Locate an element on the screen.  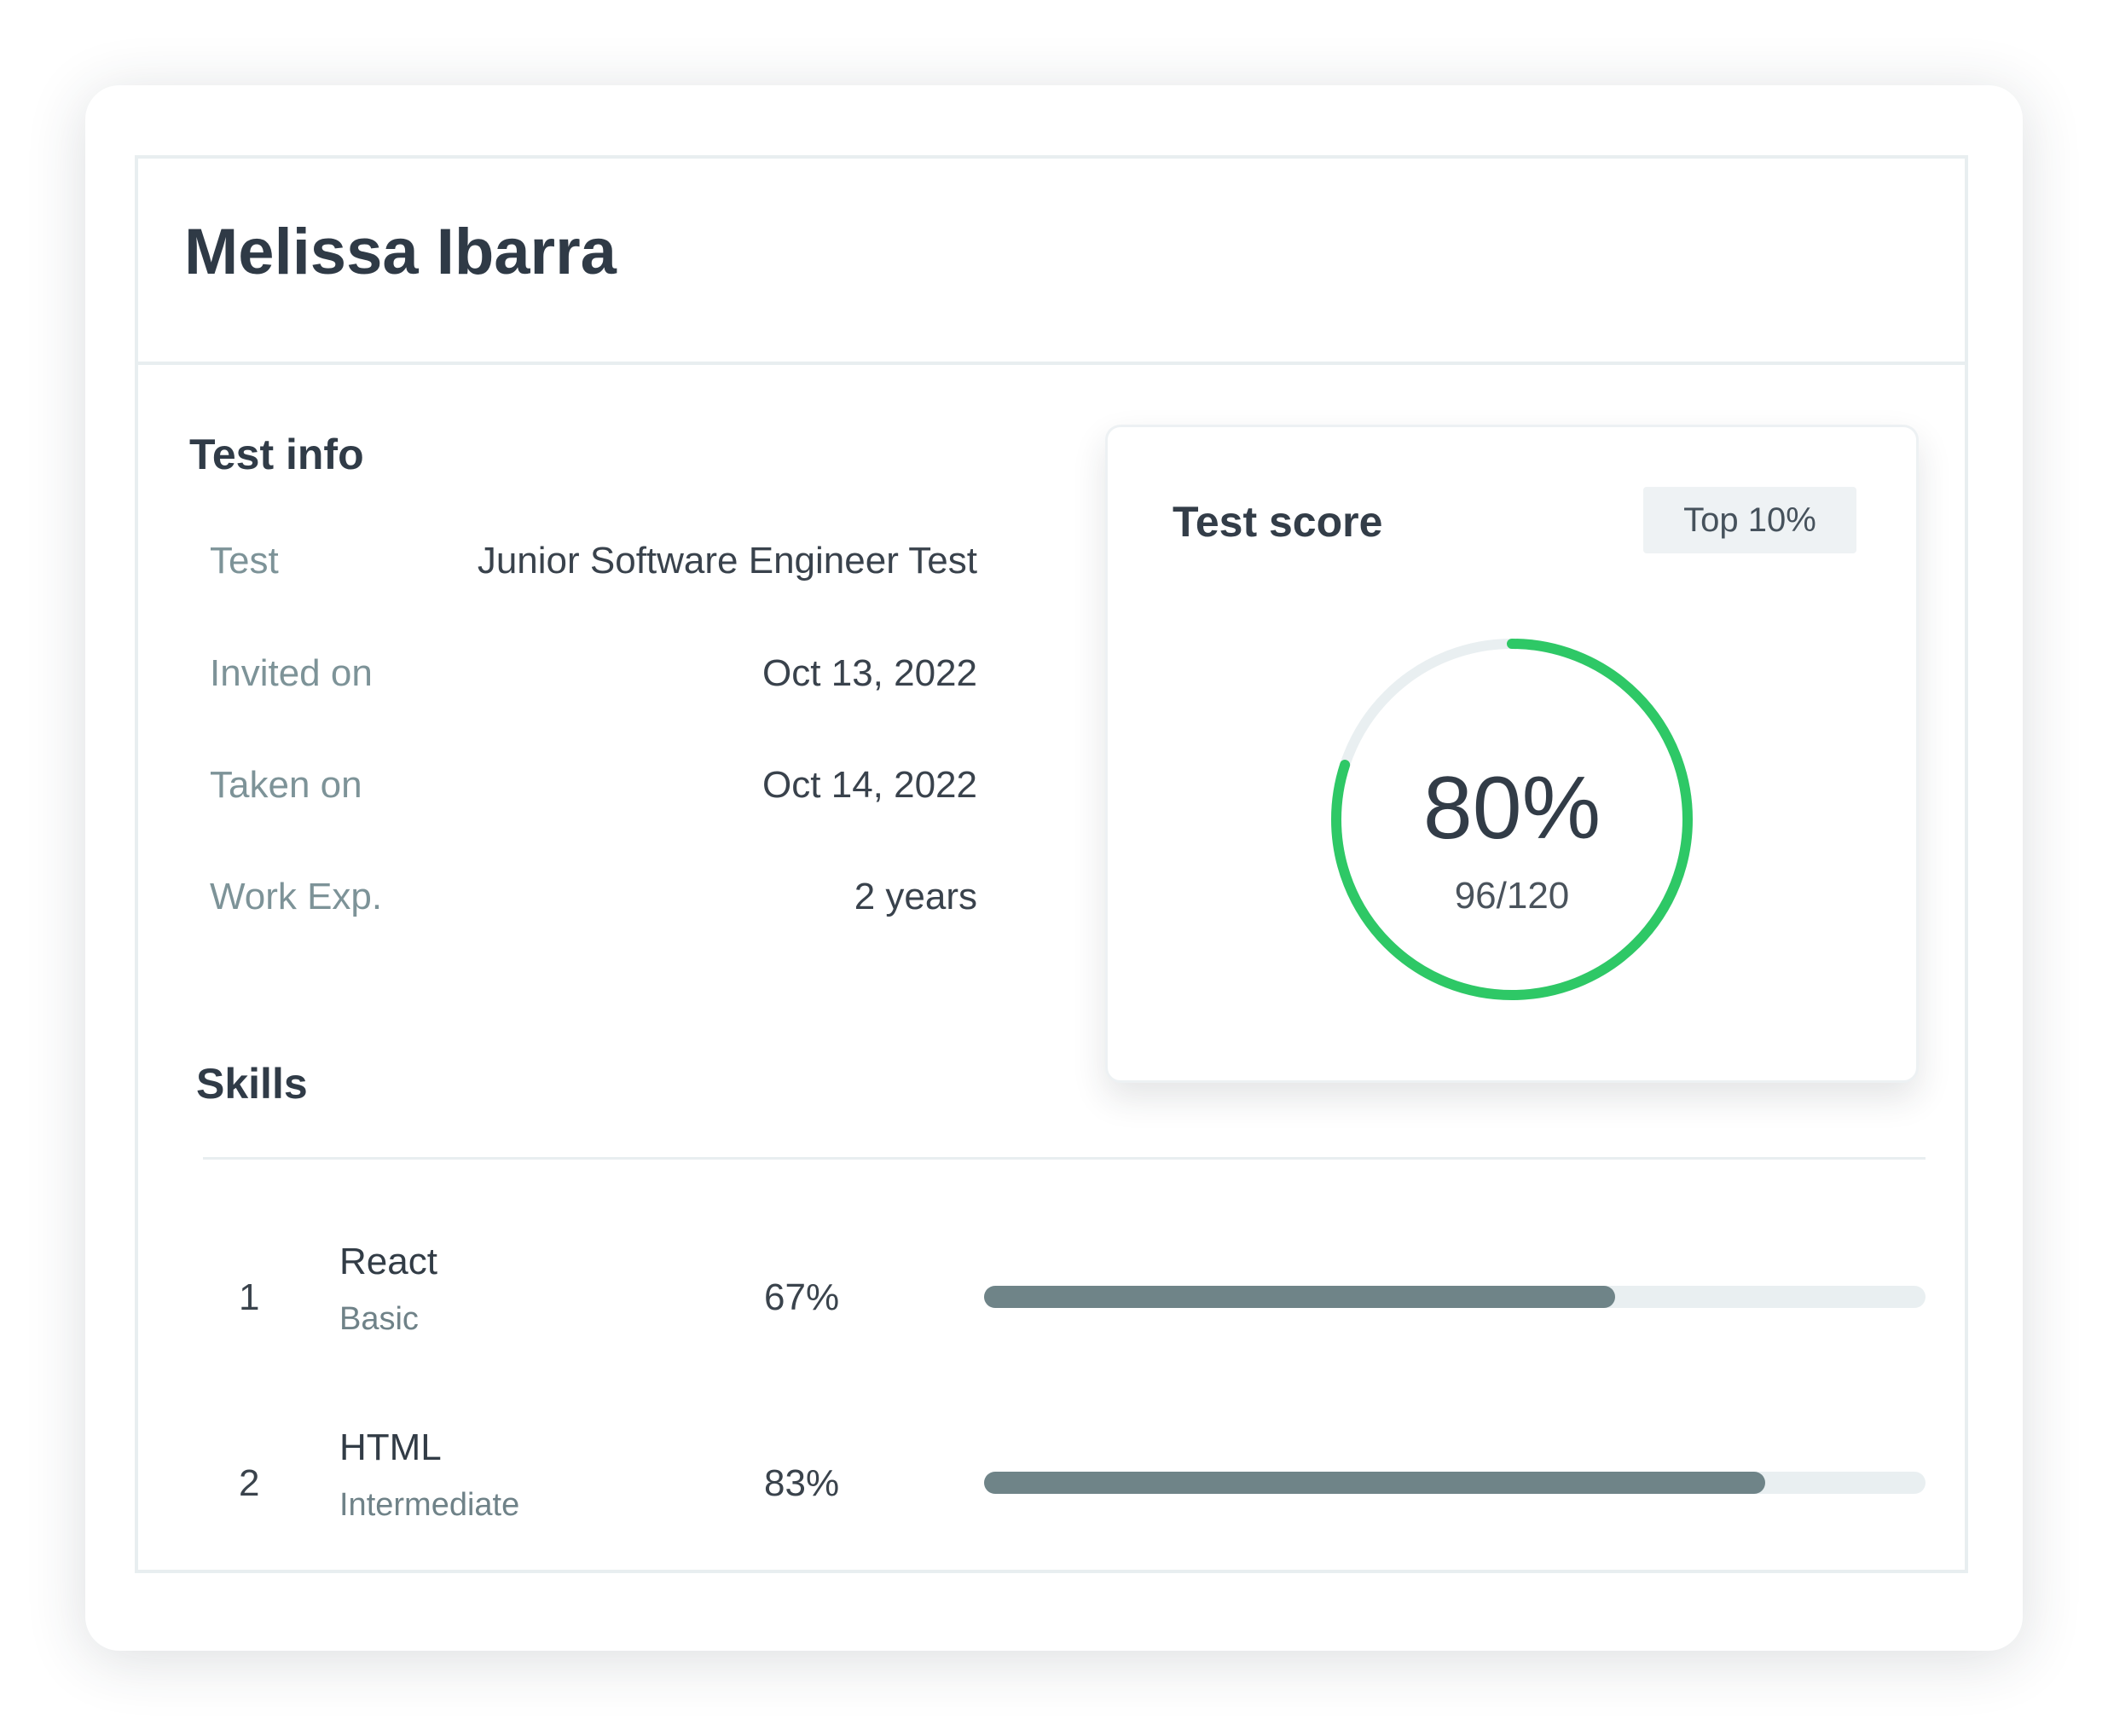
skill-row: 2 HTML Intermediate 83% is located at coordinates (1055, 1493).